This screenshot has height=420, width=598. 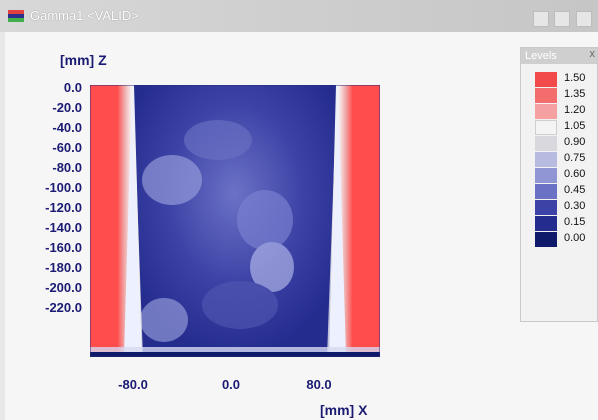 I want to click on level-label: 0.60, so click(x=575, y=174).